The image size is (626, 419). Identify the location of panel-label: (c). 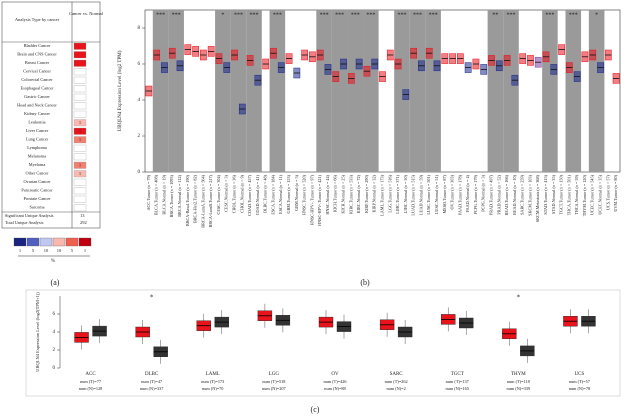
(315, 409).